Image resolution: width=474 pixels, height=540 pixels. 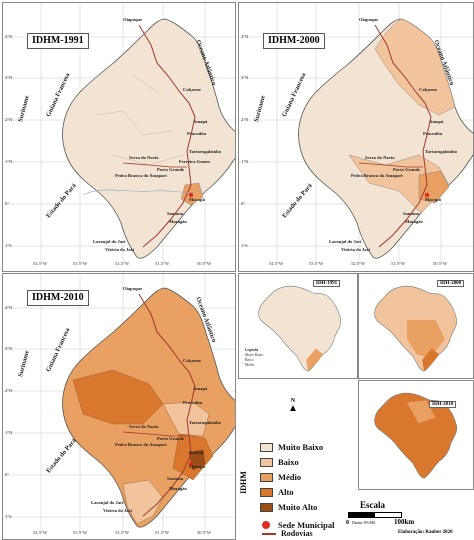 I want to click on city-macapa: Macapá, so click(x=197, y=199).